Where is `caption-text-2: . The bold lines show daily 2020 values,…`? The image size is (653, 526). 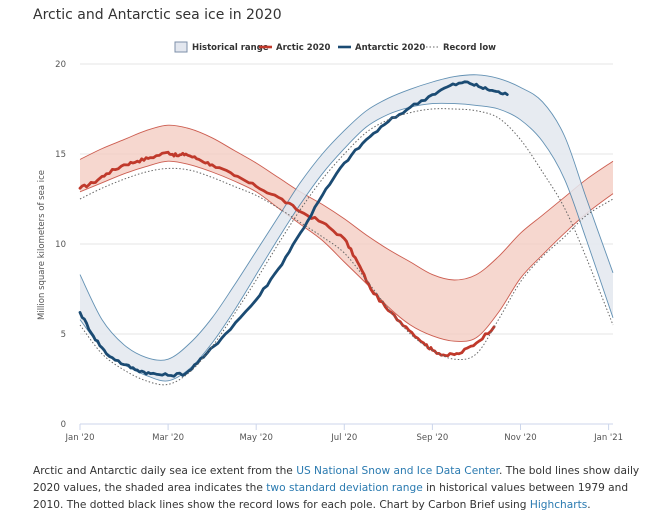 caption-text-2: . The bold lines show daily 2020 values,… is located at coordinates (336, 479).